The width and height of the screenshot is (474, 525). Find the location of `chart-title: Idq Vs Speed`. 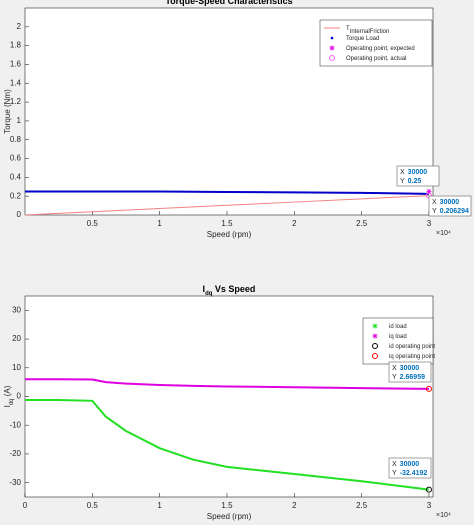

chart-title: Idq Vs Speed is located at coordinates (229, 290).